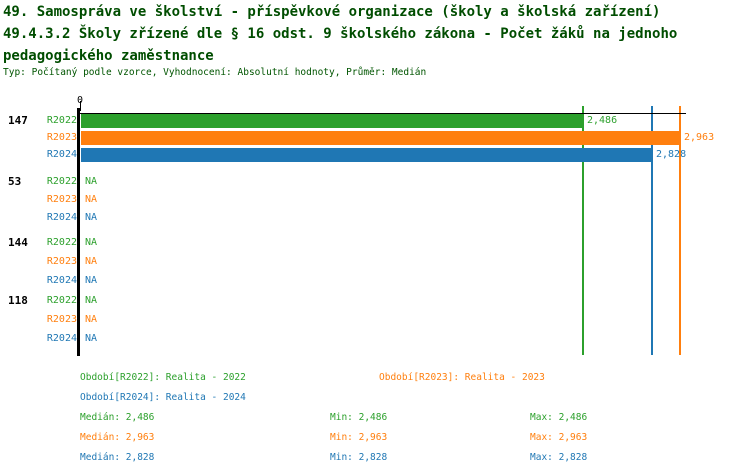 This screenshot has width=750, height=474. Describe the element at coordinates (91, 280) in the screenshot. I see `na-value-144-r2024: NA` at that location.